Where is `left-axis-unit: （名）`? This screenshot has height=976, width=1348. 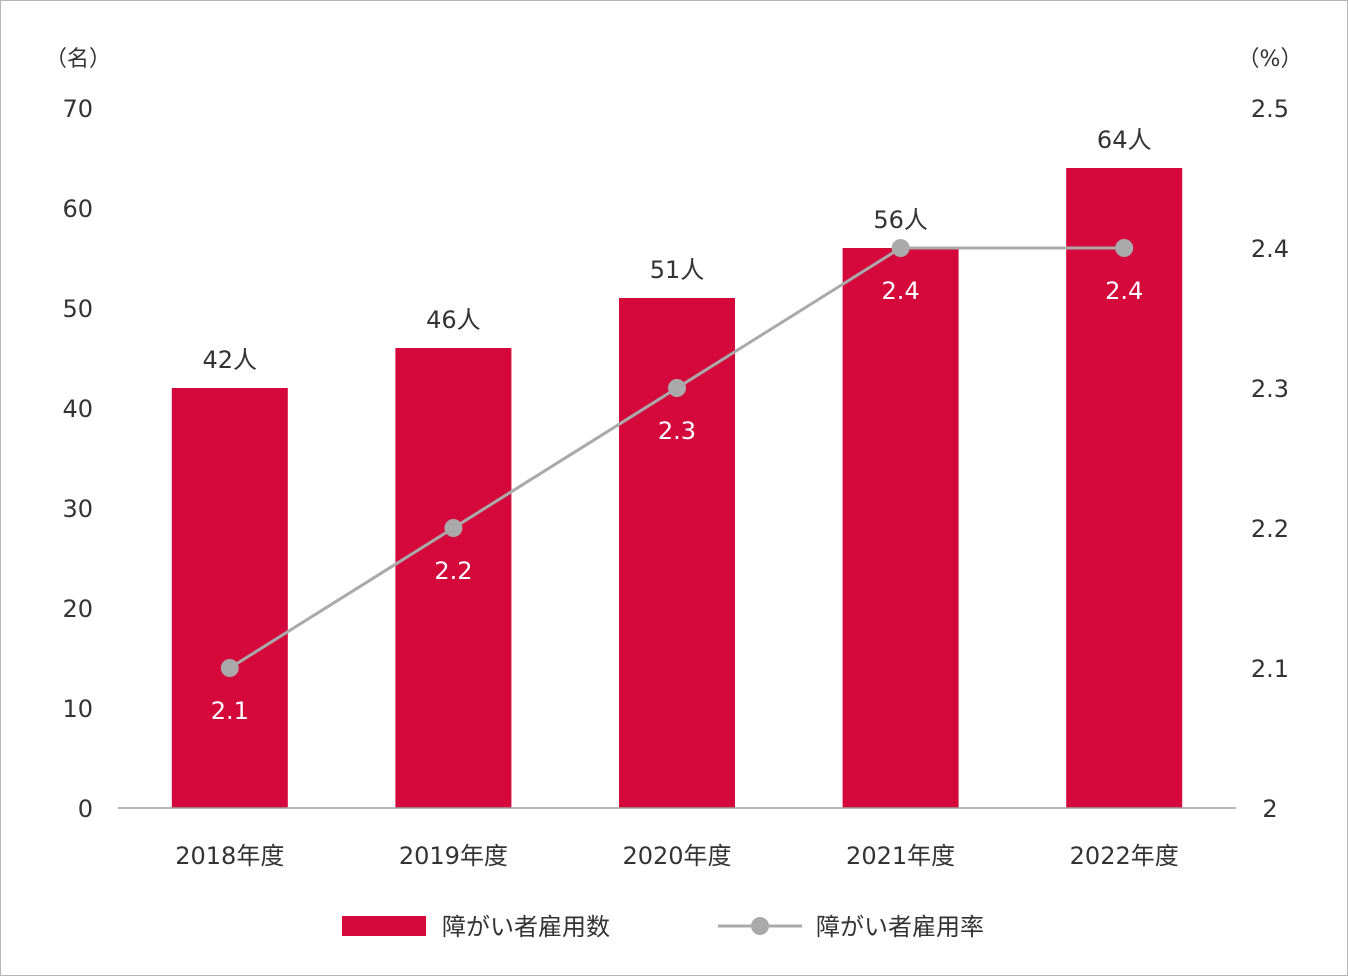 left-axis-unit: （名） is located at coordinates (78, 59).